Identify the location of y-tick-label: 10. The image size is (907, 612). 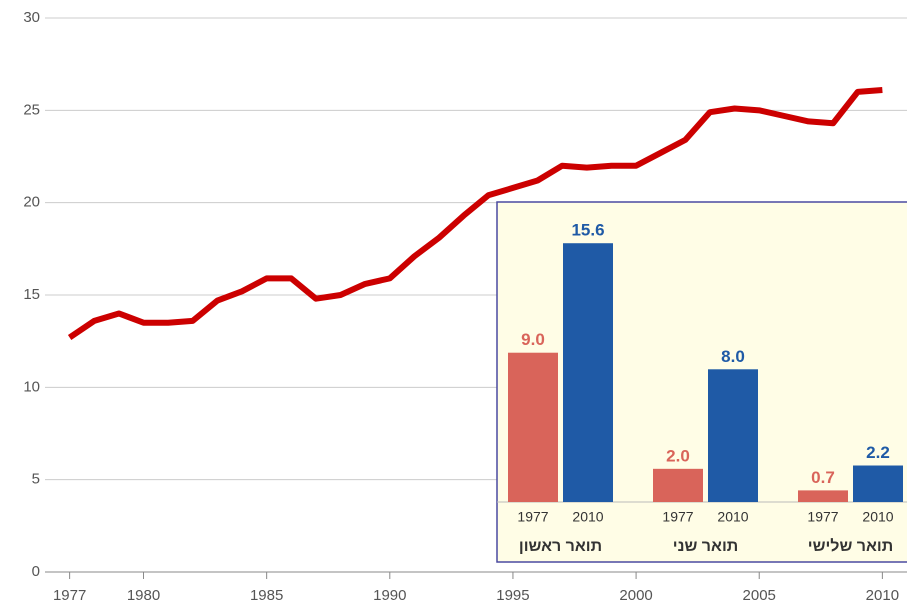
(31, 386).